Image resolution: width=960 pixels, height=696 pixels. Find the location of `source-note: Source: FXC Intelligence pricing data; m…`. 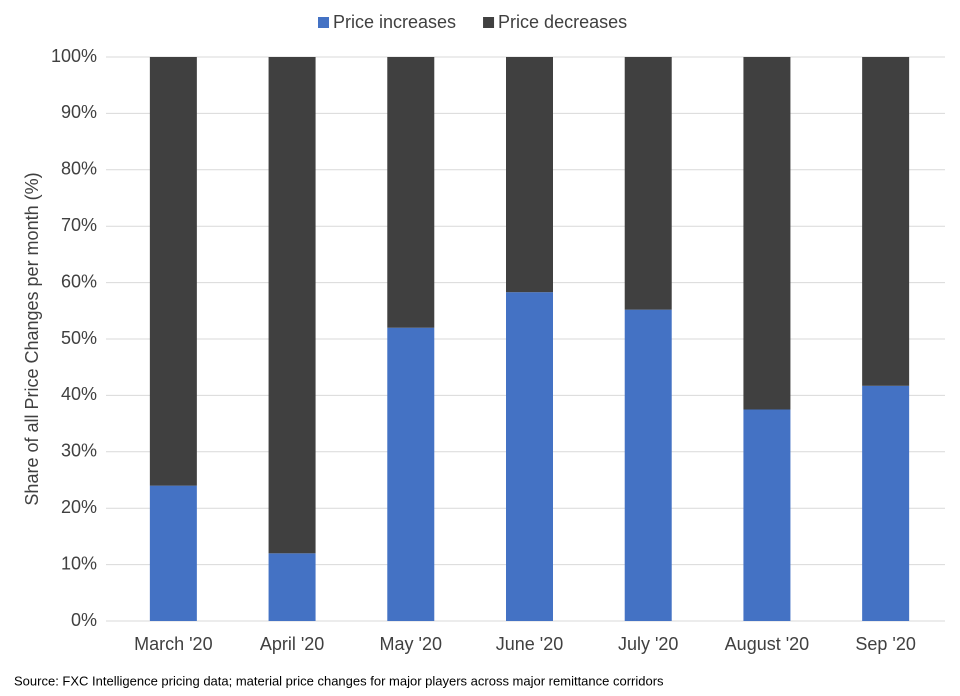

source-note: Source: FXC Intelligence pricing data; m… is located at coordinates (339, 680).